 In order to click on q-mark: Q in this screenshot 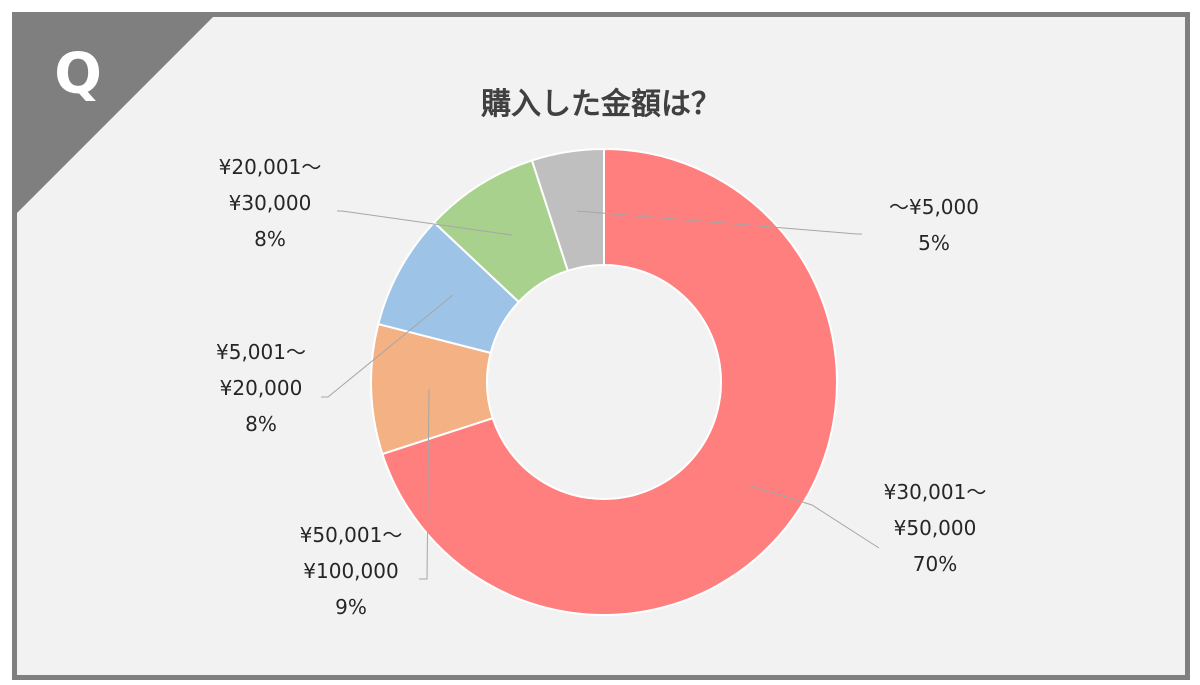, I will do `click(78, 74)`.